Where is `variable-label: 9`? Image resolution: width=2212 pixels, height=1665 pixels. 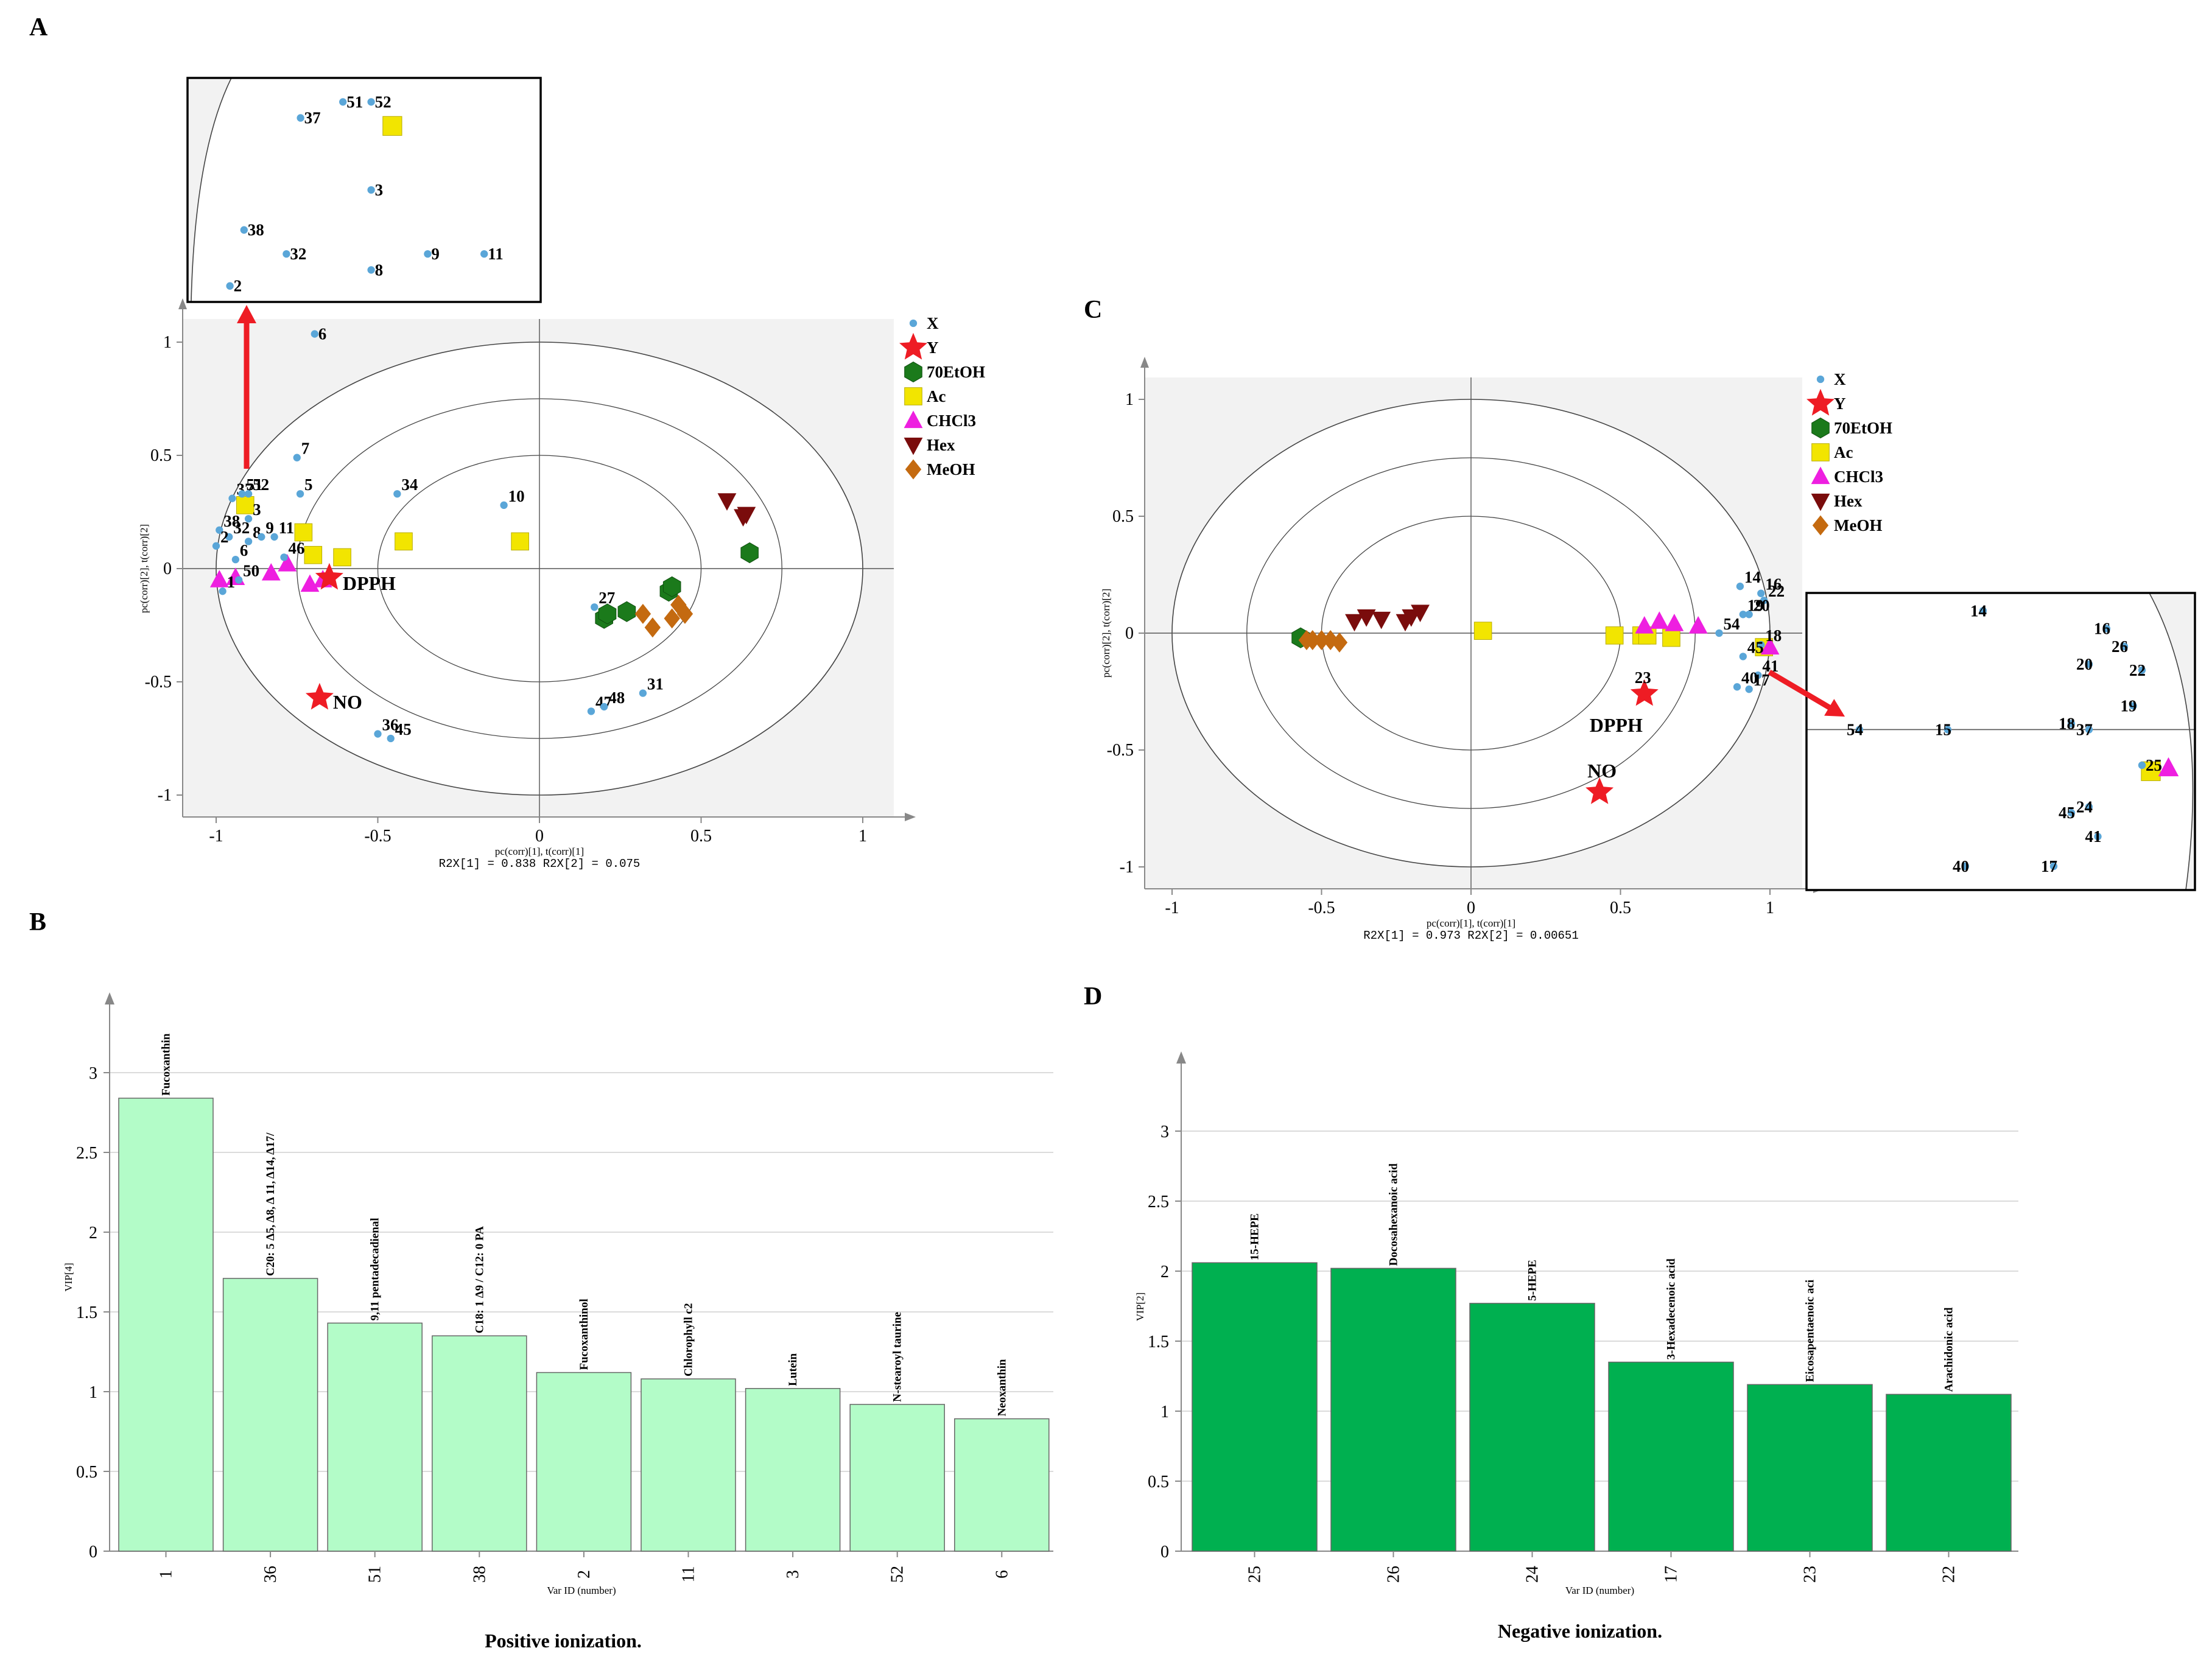
variable-label: 9 is located at coordinates (269, 528).